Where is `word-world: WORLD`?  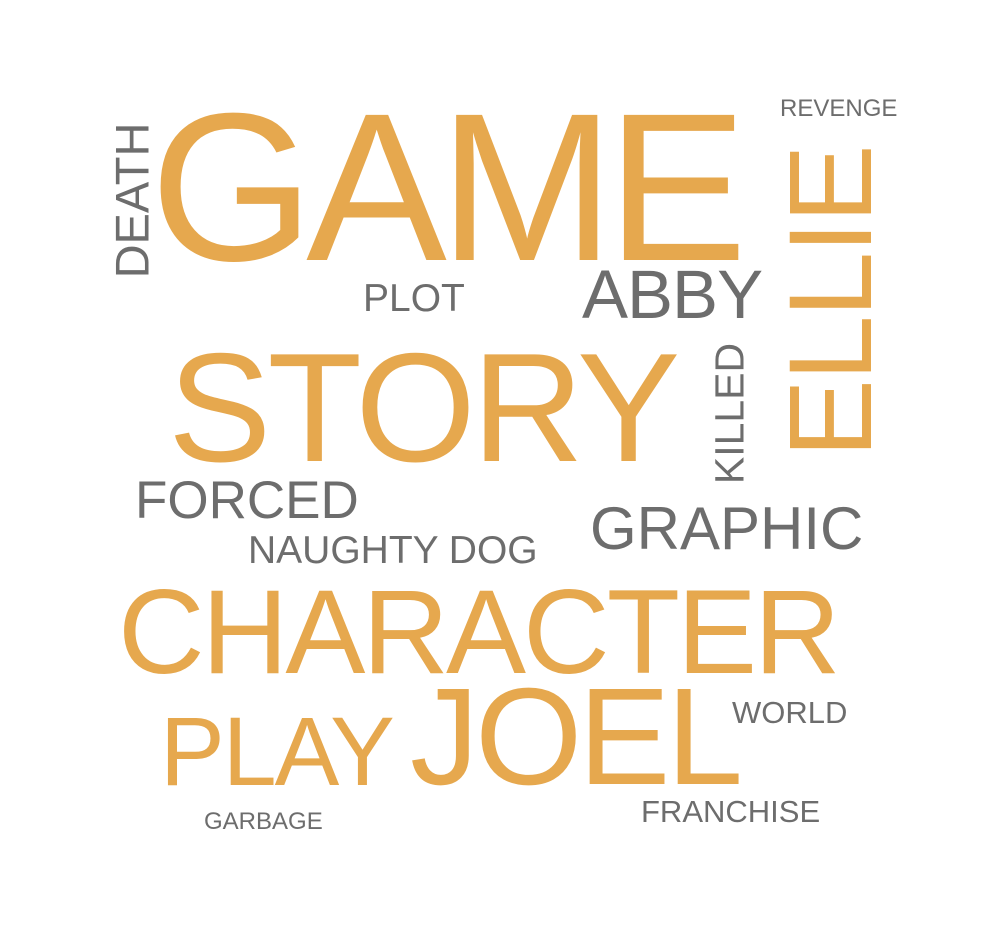
word-world: WORLD is located at coordinates (790, 712).